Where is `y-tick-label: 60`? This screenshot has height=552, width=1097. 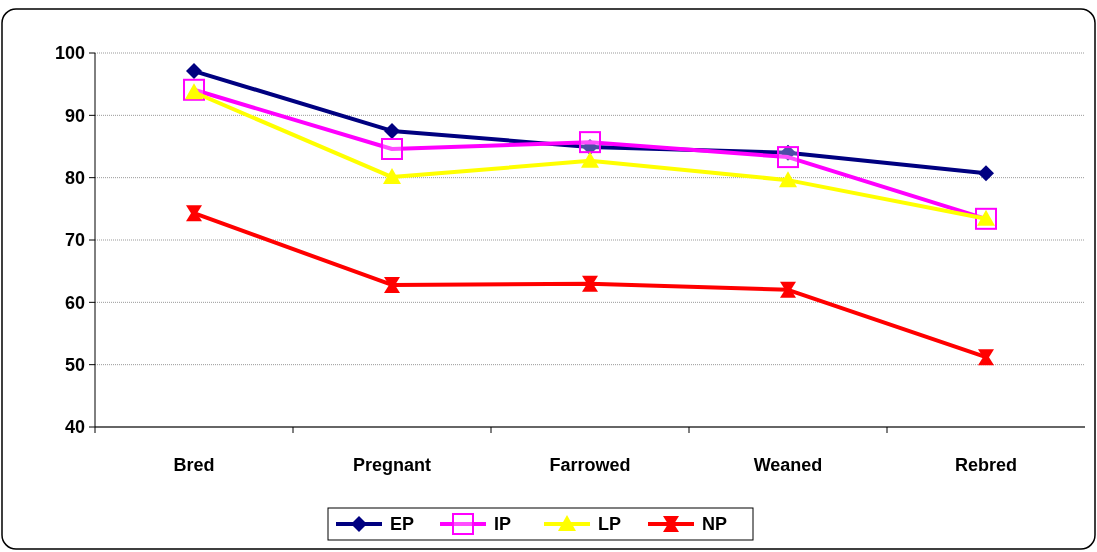 y-tick-label: 60 is located at coordinates (74, 302).